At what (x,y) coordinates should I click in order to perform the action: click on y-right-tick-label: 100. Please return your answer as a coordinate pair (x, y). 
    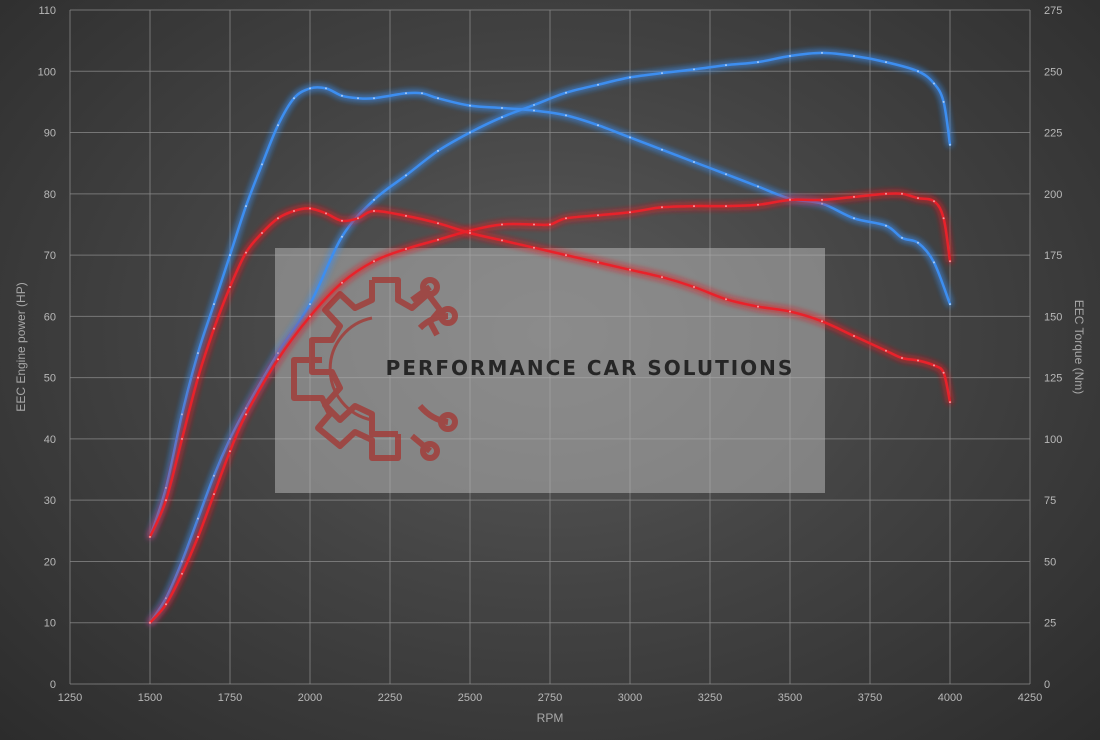
    Looking at the image, I should click on (1053, 440).